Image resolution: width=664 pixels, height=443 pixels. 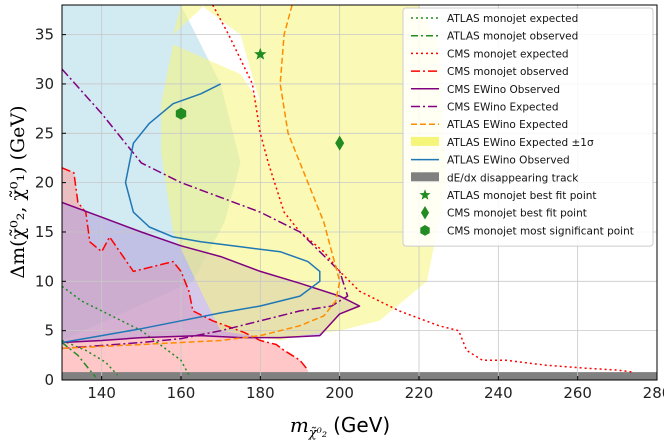 I want to click on y-tick-label-15: 15, so click(x=44, y=232).